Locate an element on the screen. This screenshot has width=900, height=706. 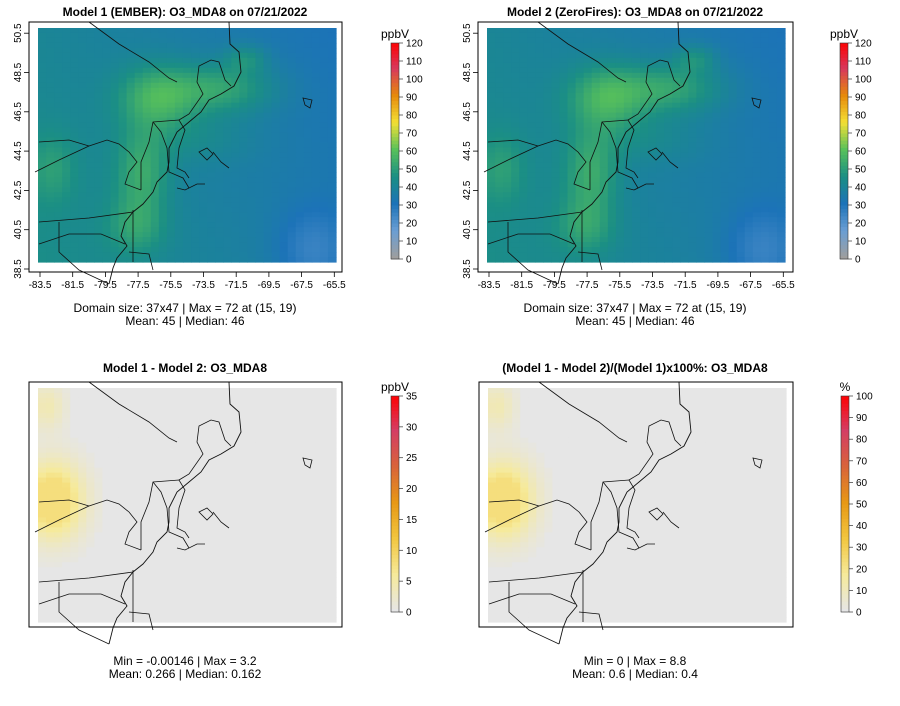
legend-tick-label: 120 is located at coordinates (863, 44).